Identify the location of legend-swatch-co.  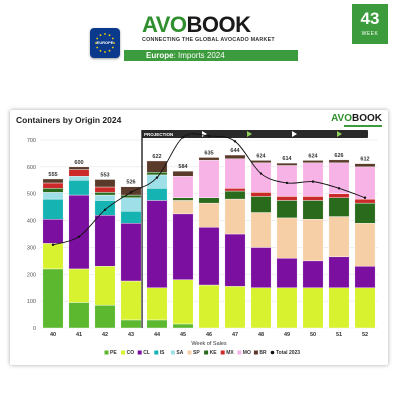
(123, 352).